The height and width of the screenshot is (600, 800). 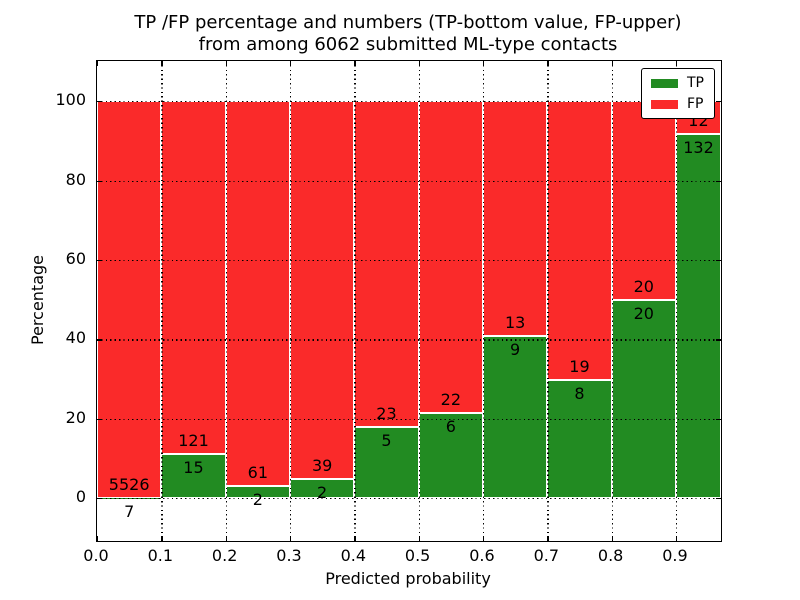 I want to click on y-tick-label: 100, so click(x=70, y=100).